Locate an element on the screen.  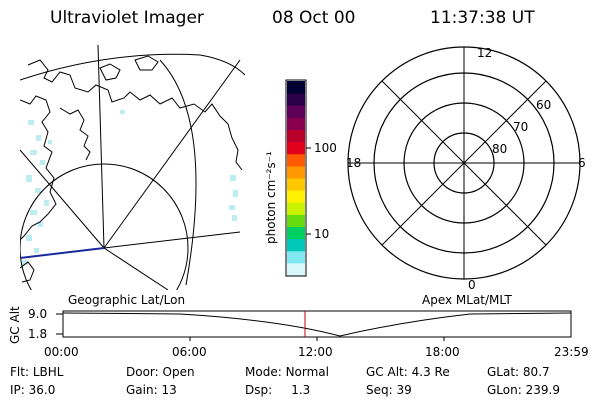
timeline-x-tick: 12:00 is located at coordinates (315, 352).